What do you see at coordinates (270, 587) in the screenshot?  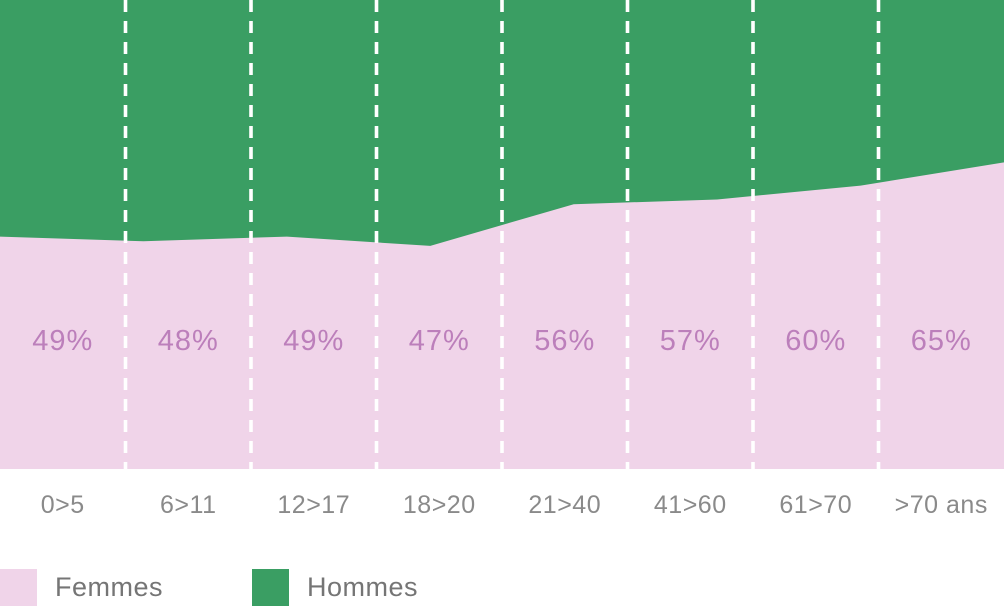 I see `hommes-swatch-icon` at bounding box center [270, 587].